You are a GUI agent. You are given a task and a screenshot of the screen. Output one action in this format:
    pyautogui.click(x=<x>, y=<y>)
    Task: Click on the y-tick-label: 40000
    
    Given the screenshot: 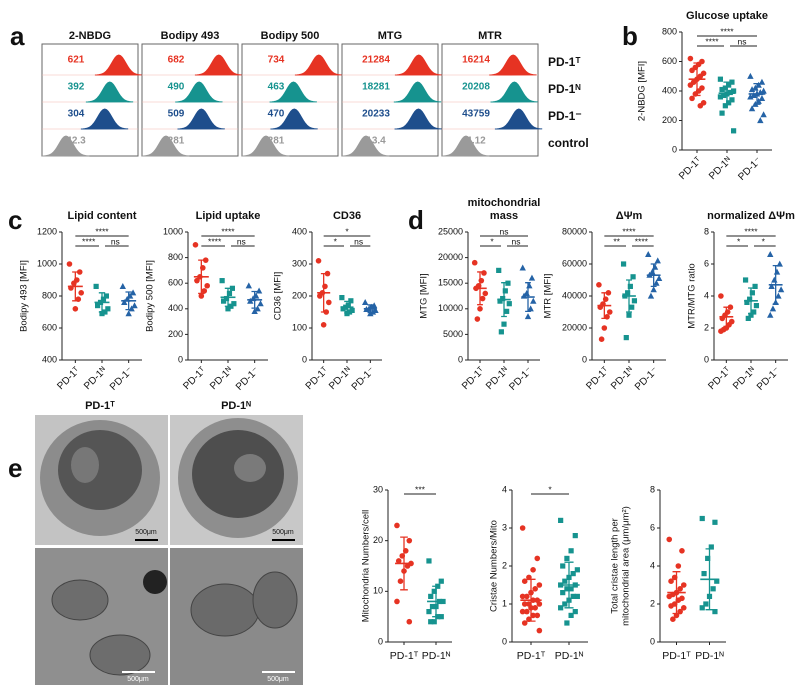 What is the action you would take?
    pyautogui.click(x=574, y=295)
    